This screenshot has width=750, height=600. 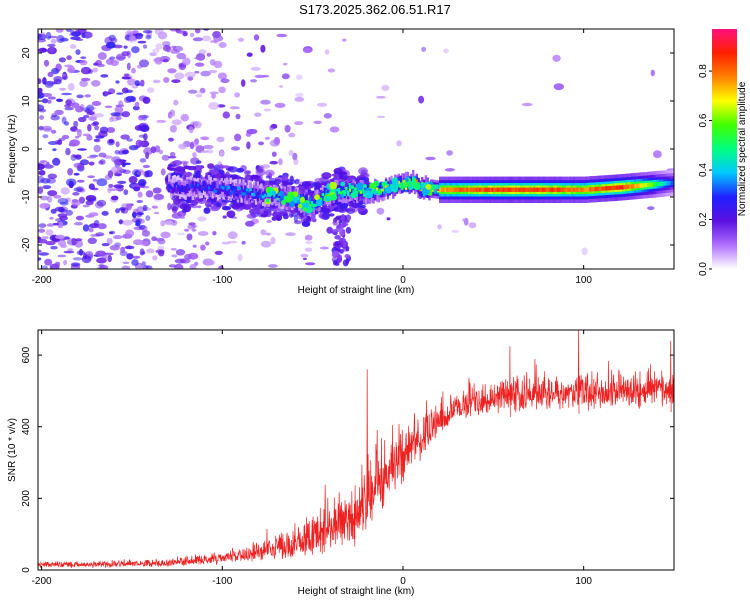 What do you see at coordinates (26, 426) in the screenshot?
I see `snr-y-tick-label: 400` at bounding box center [26, 426].